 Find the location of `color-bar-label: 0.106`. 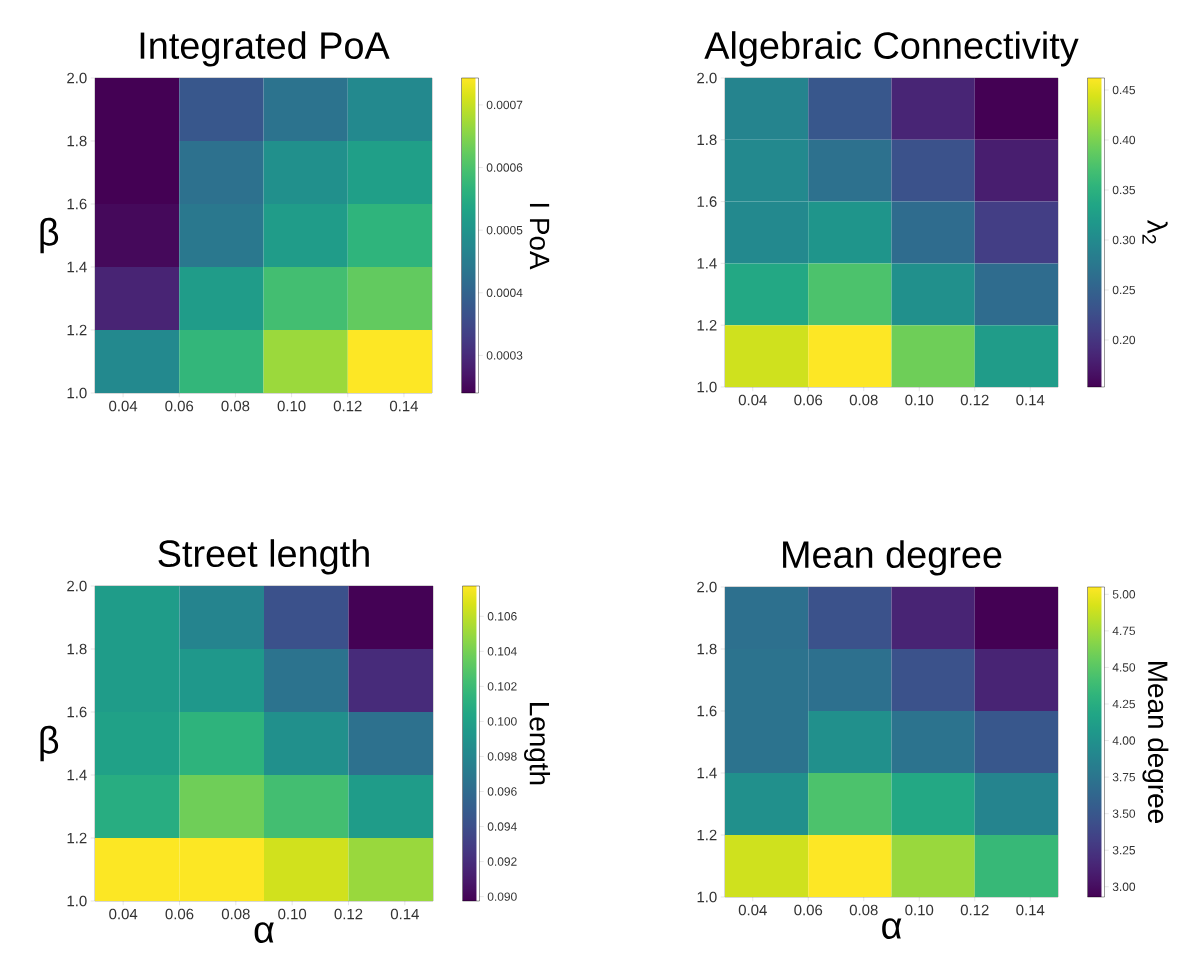

color-bar-label: 0.106 is located at coordinates (502, 616).